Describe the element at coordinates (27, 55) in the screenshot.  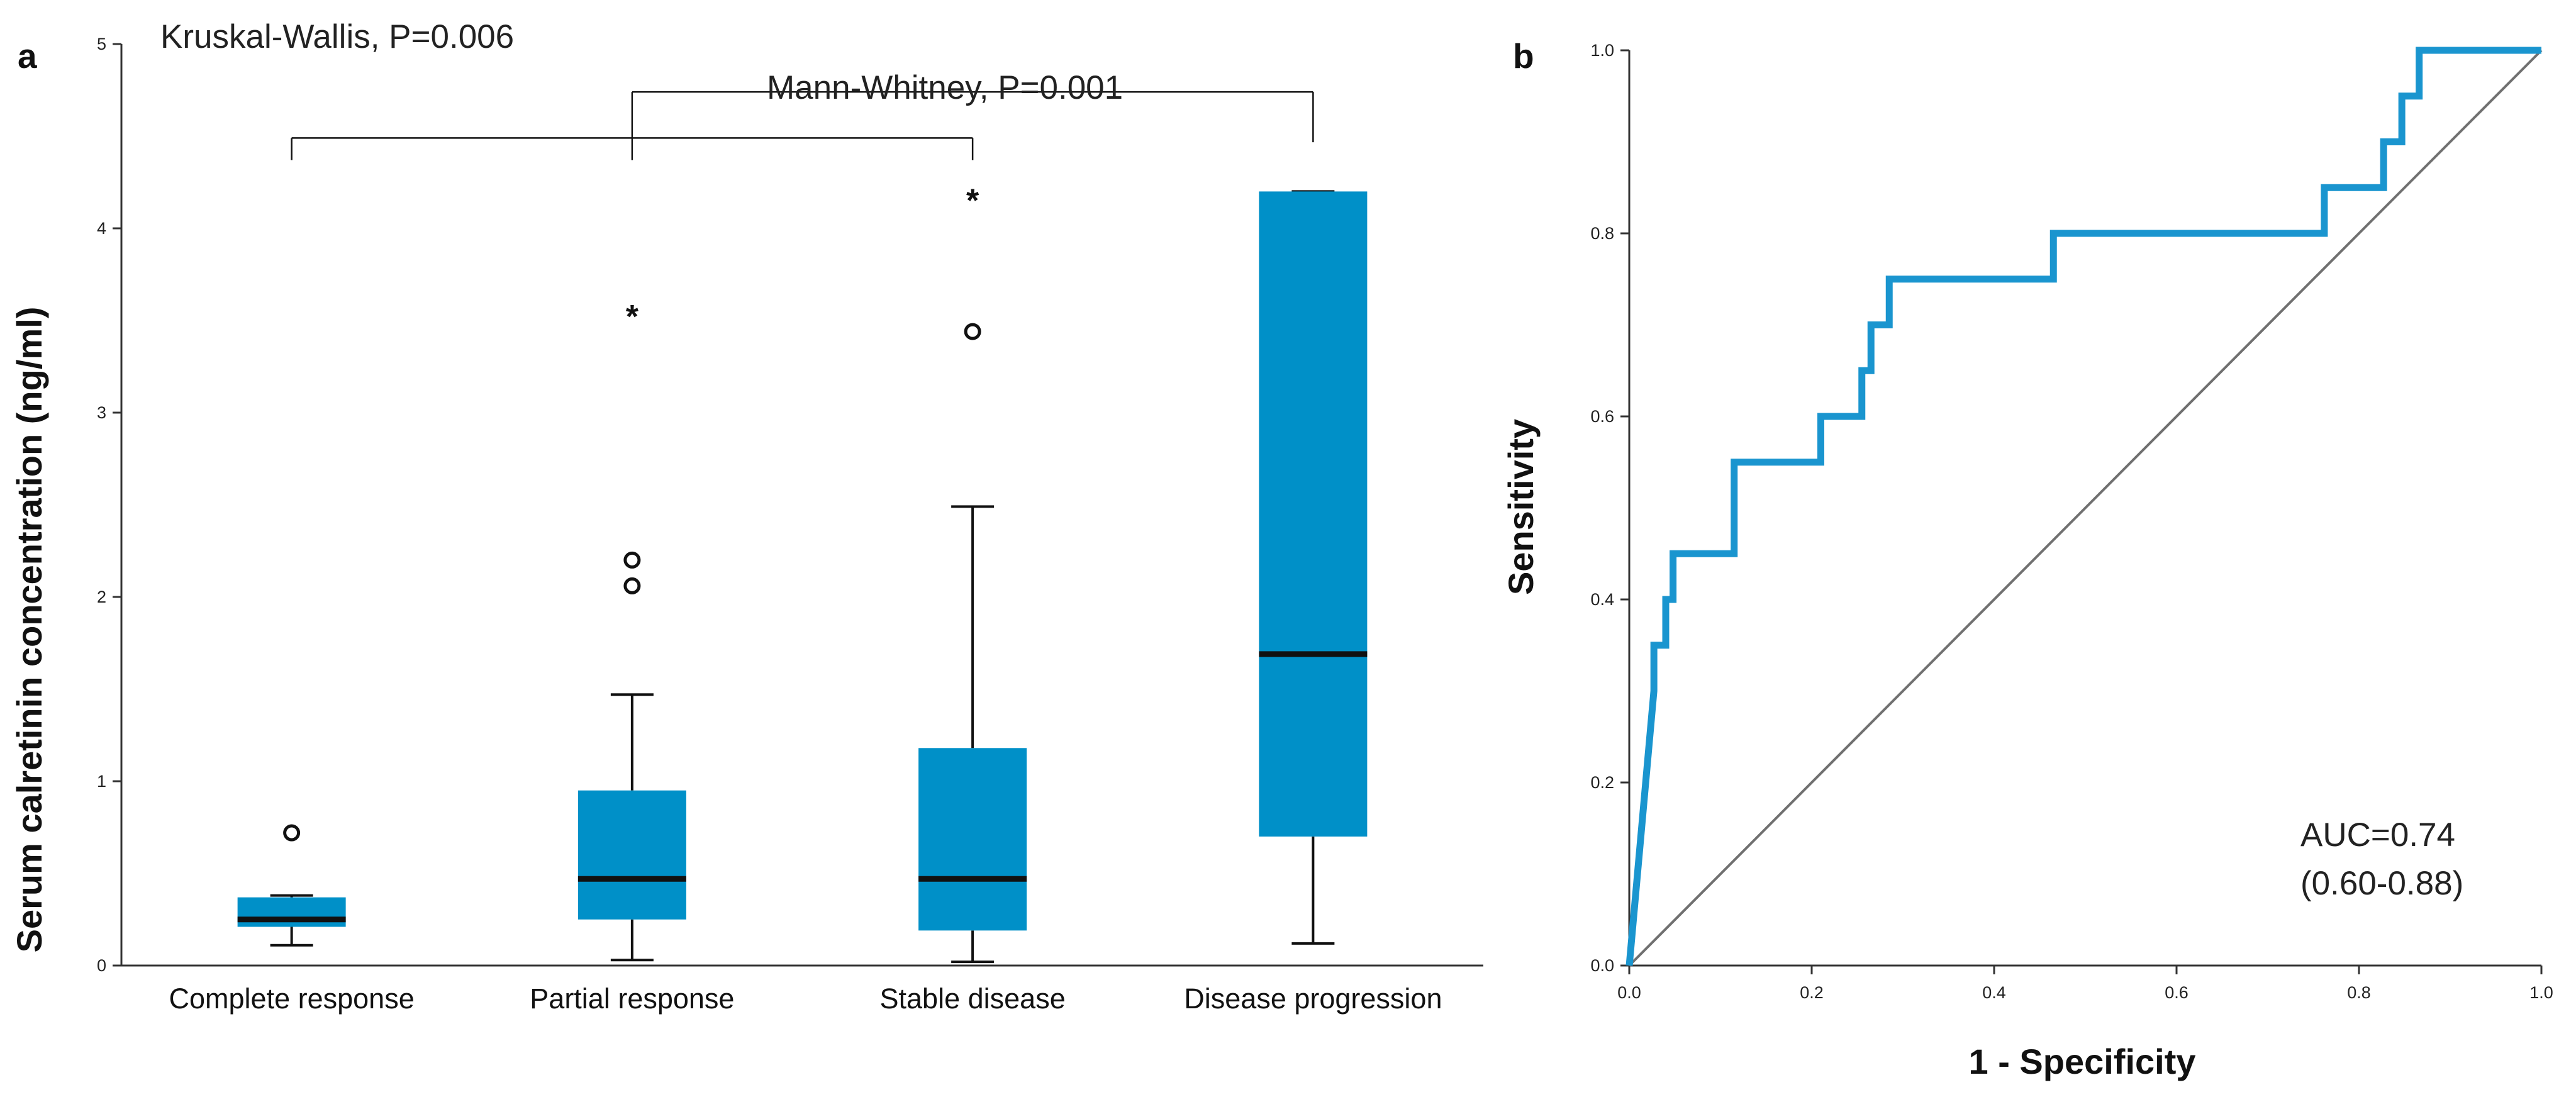
I see `panel-a-letter: a` at that location.